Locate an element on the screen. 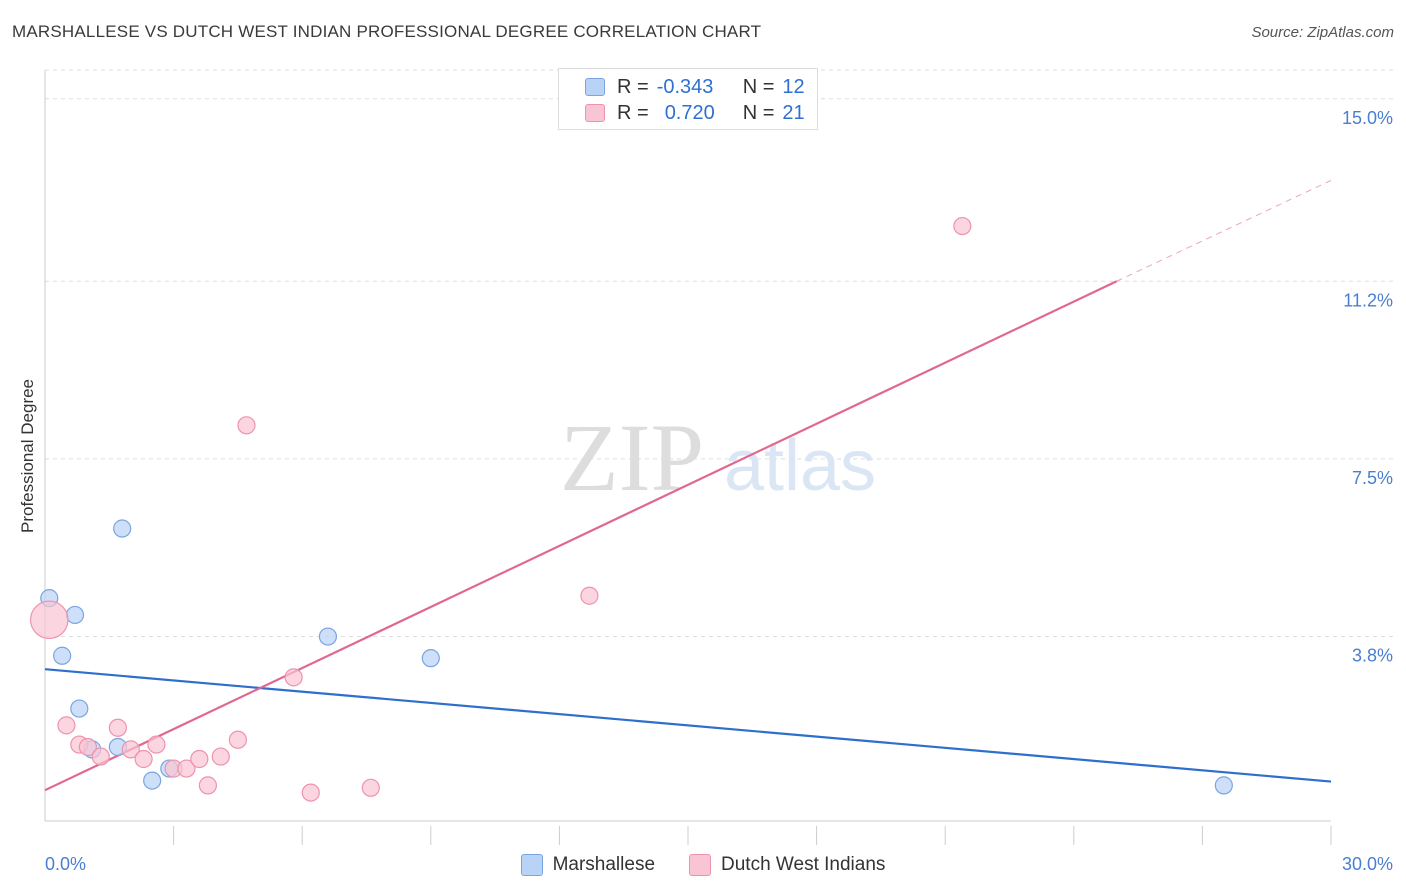 This screenshot has height=892, width=1406. r-value: -0.343 is located at coordinates (685, 86).